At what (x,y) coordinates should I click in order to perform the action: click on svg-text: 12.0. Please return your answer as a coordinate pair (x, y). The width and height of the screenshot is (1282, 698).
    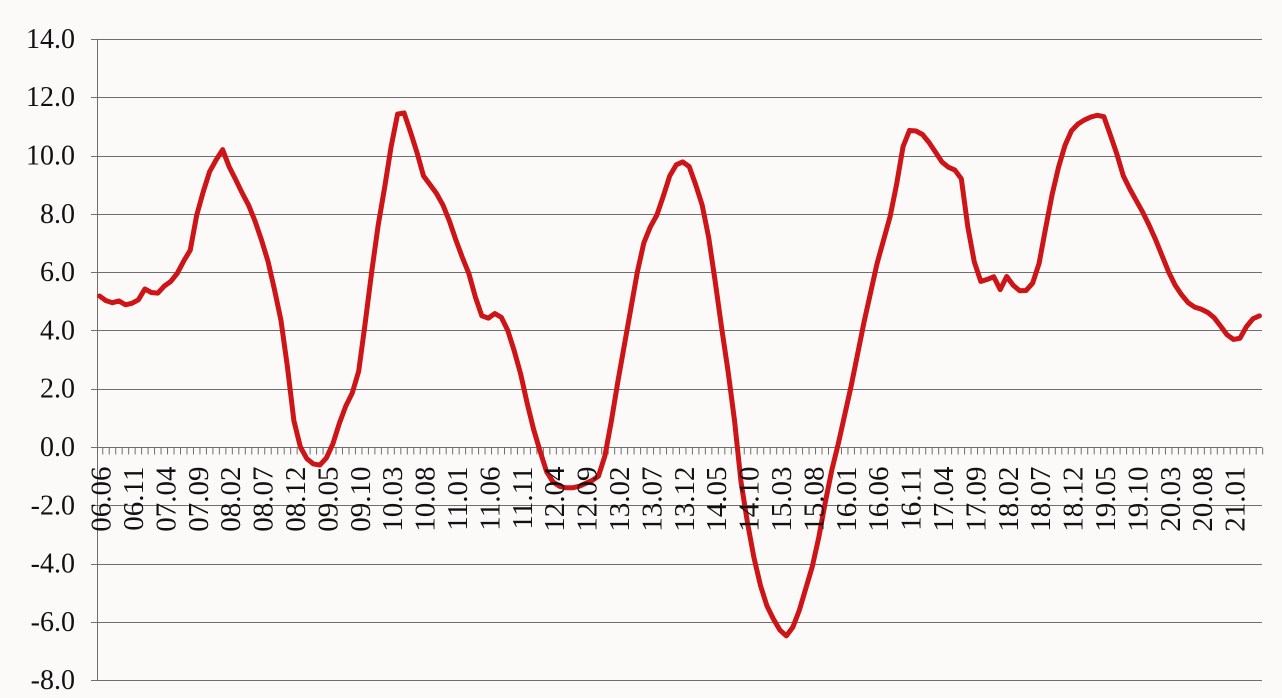
    Looking at the image, I should click on (50, 97).